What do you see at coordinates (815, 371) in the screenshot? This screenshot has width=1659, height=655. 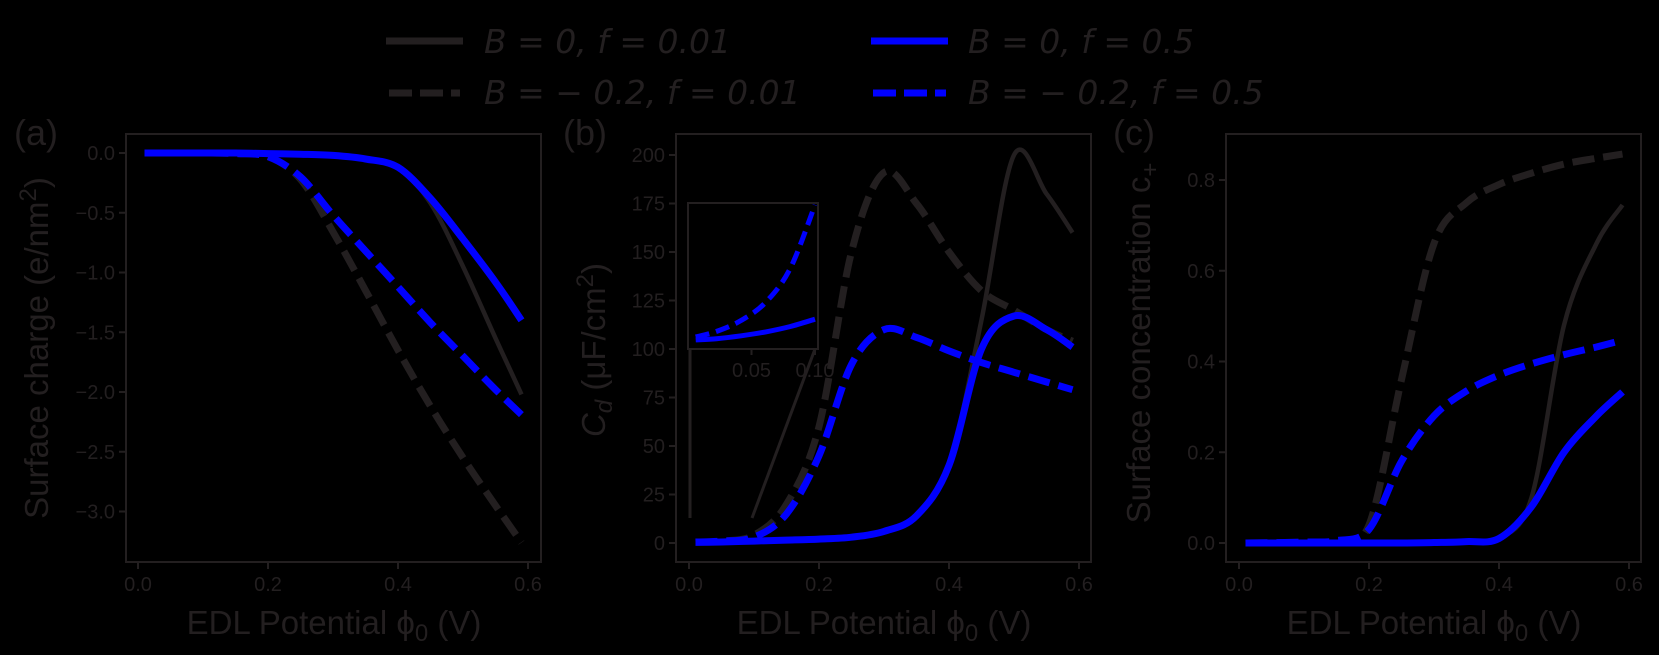 I see `inset-x-tick-label: 0.10` at bounding box center [815, 371].